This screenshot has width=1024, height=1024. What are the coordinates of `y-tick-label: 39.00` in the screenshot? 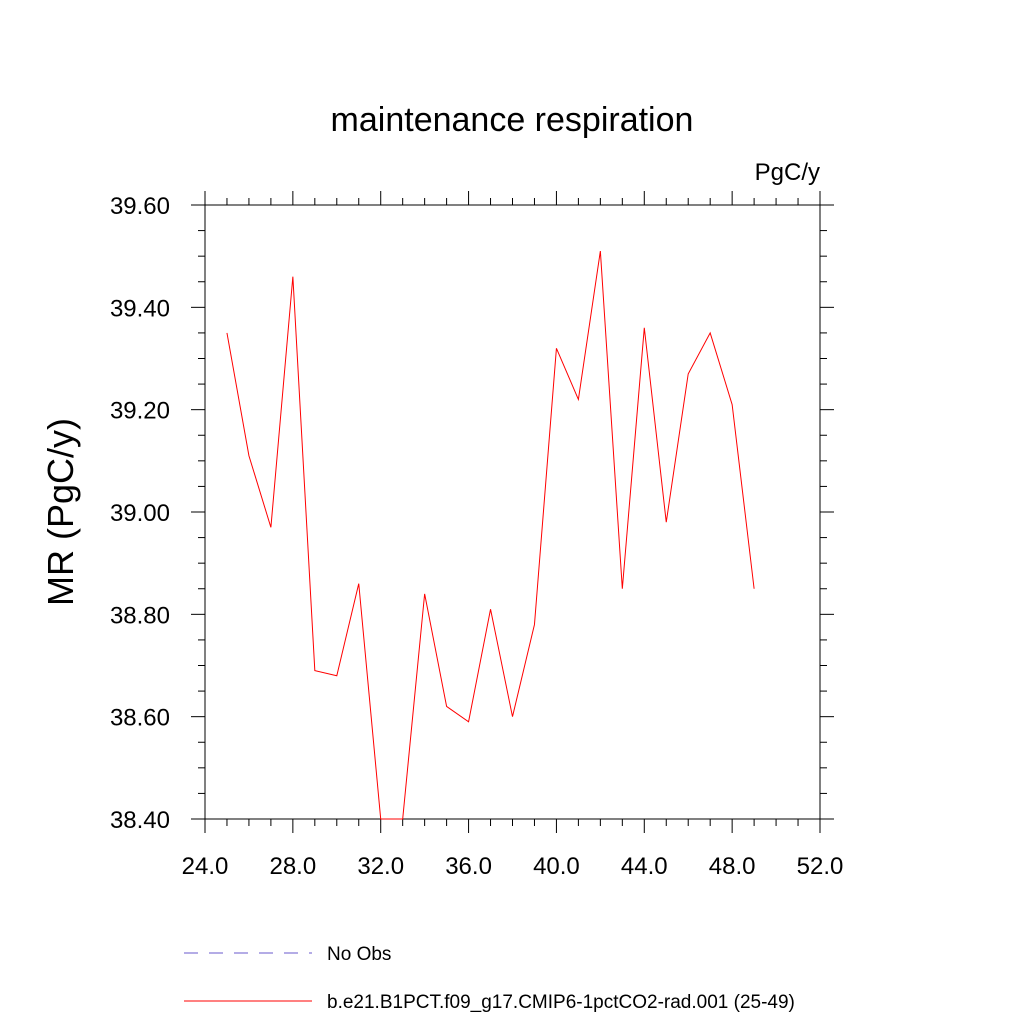 It's located at (140, 513).